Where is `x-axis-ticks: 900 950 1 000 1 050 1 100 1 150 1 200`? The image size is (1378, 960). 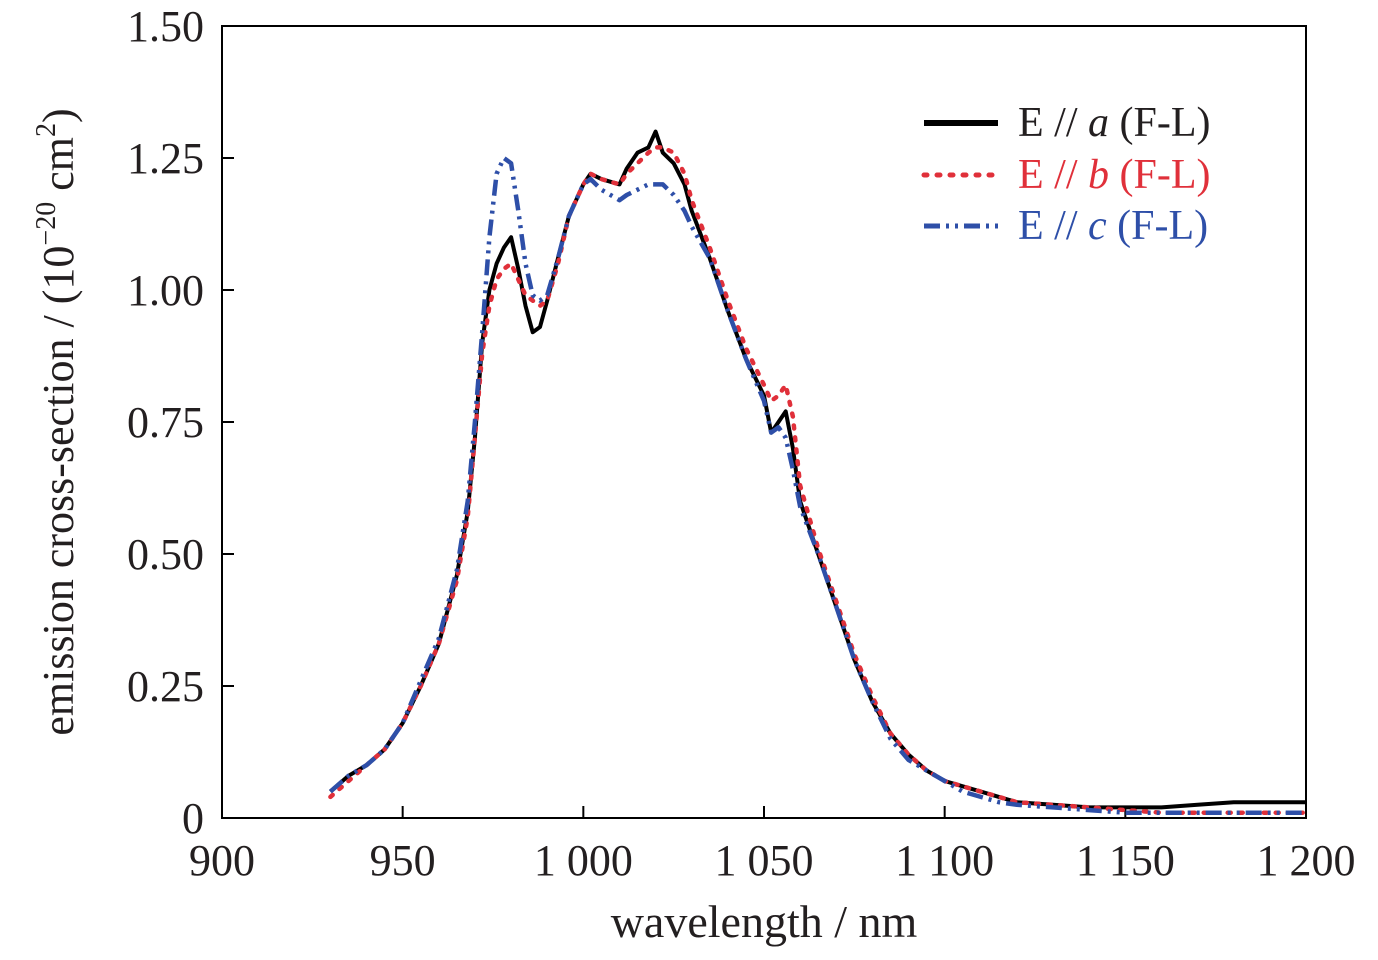 x-axis-ticks: 900 950 1 000 1 050 1 100 1 150 1 200 is located at coordinates (772, 845).